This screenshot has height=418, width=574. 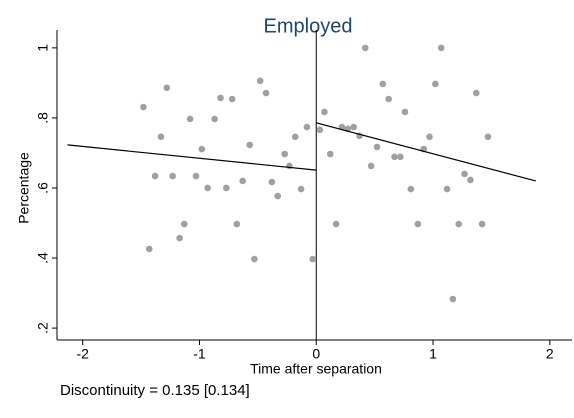 What do you see at coordinates (550, 354) in the screenshot?
I see `x-tick-label: 2` at bounding box center [550, 354].